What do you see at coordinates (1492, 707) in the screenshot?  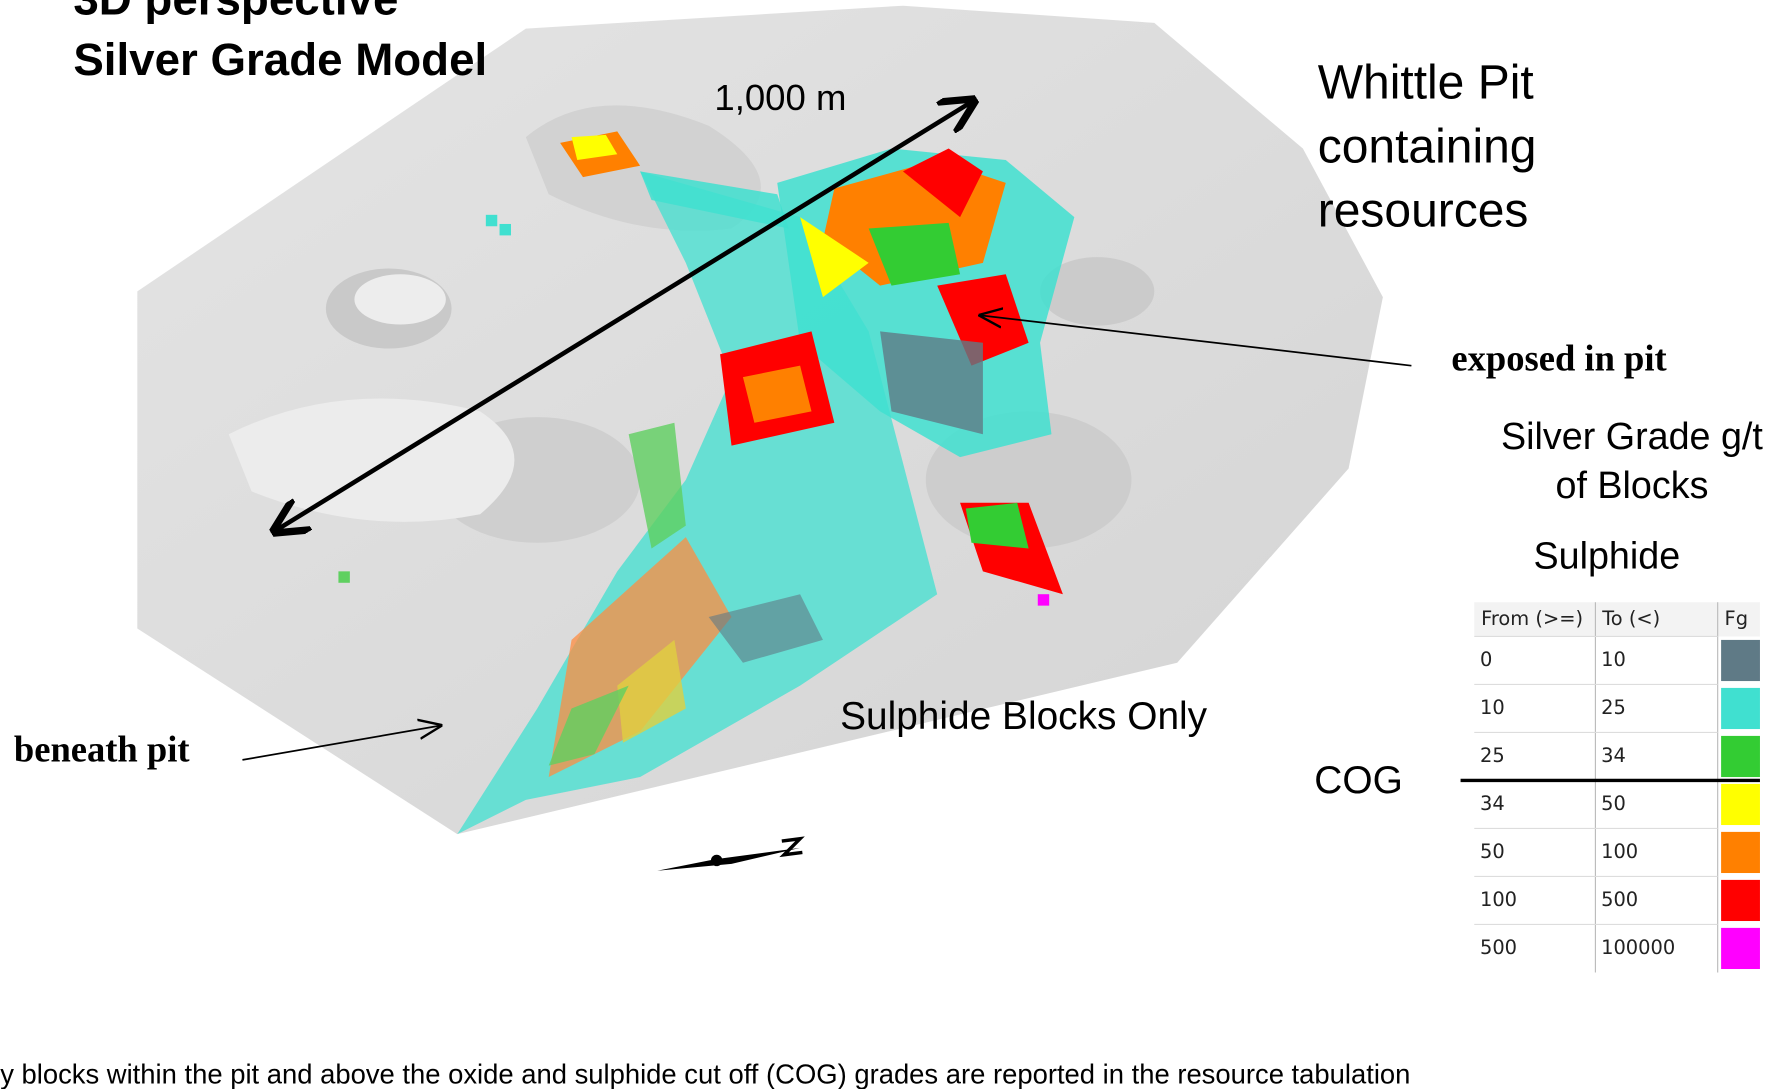 I see `from-value: 10` at bounding box center [1492, 707].